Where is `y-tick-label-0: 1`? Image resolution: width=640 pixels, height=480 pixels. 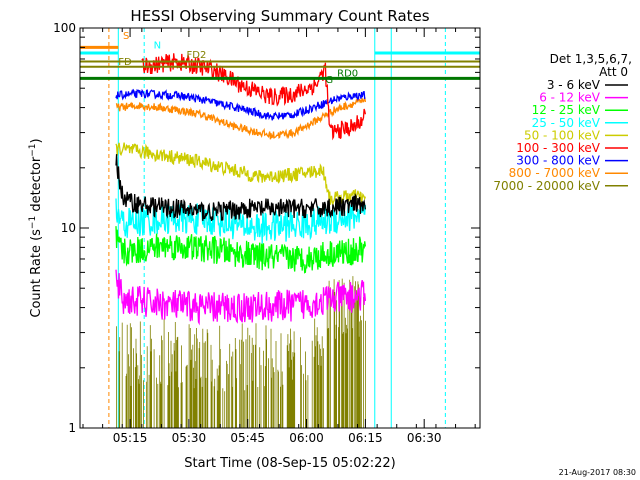 y-tick-label-0: 1 is located at coordinates (72, 428).